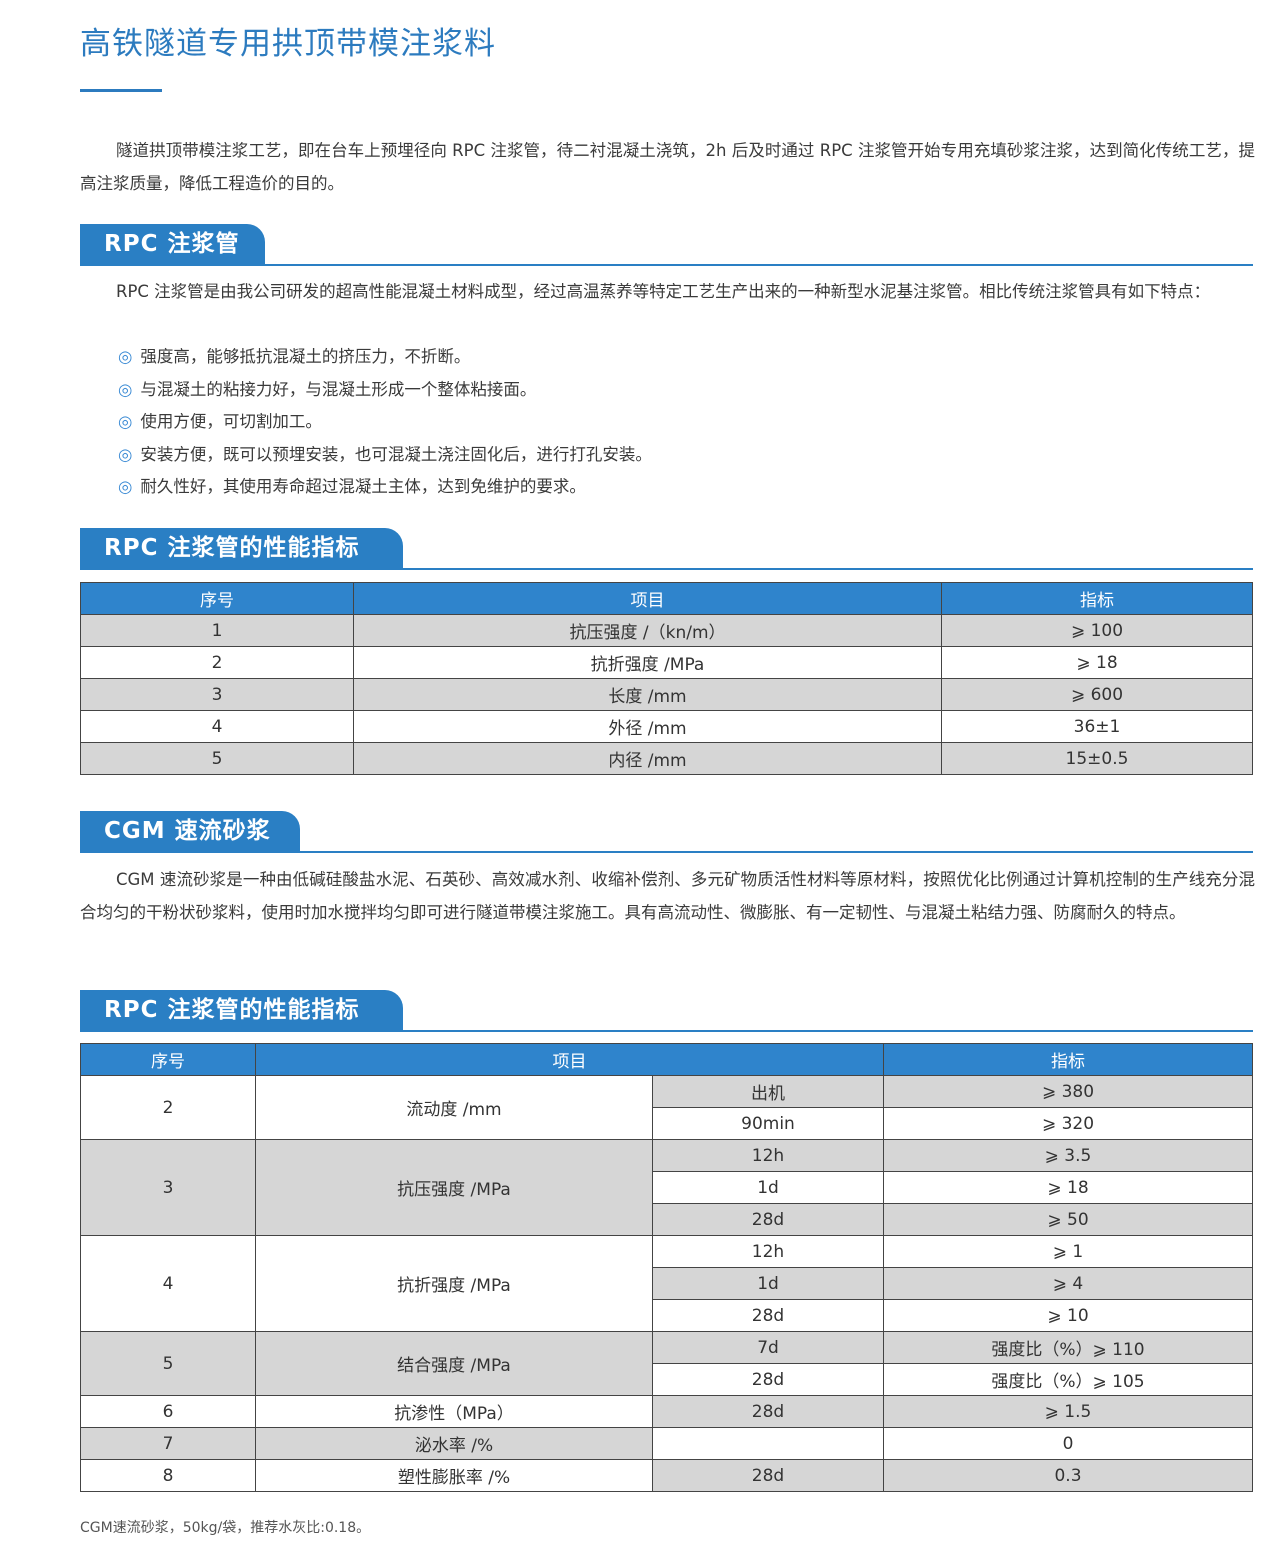  Describe the element at coordinates (768, 1091) in the screenshot. I see `condition-cell: 出机` at that location.